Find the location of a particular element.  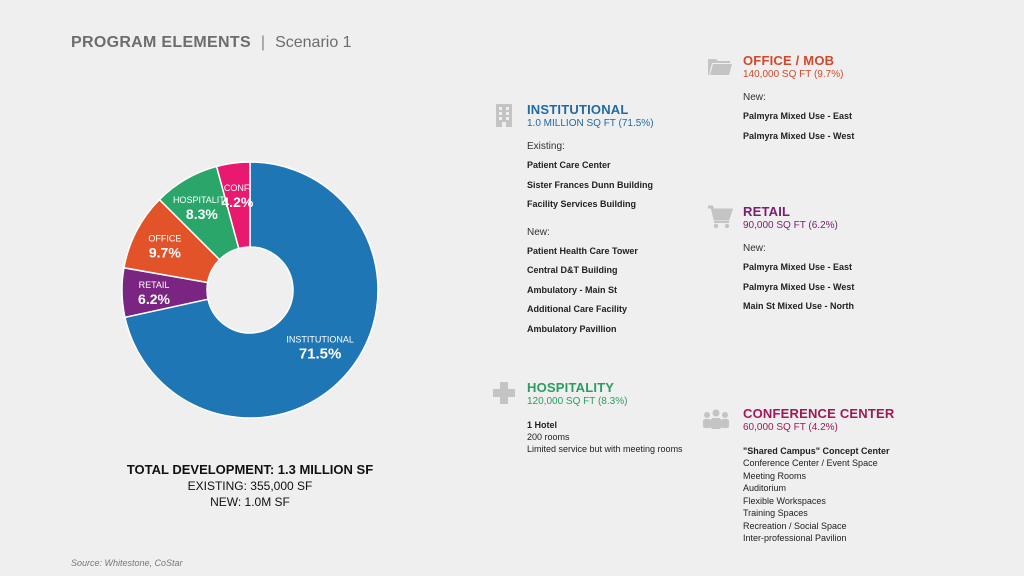

total-new: NEW: 1.0M SF is located at coordinates (250, 502).